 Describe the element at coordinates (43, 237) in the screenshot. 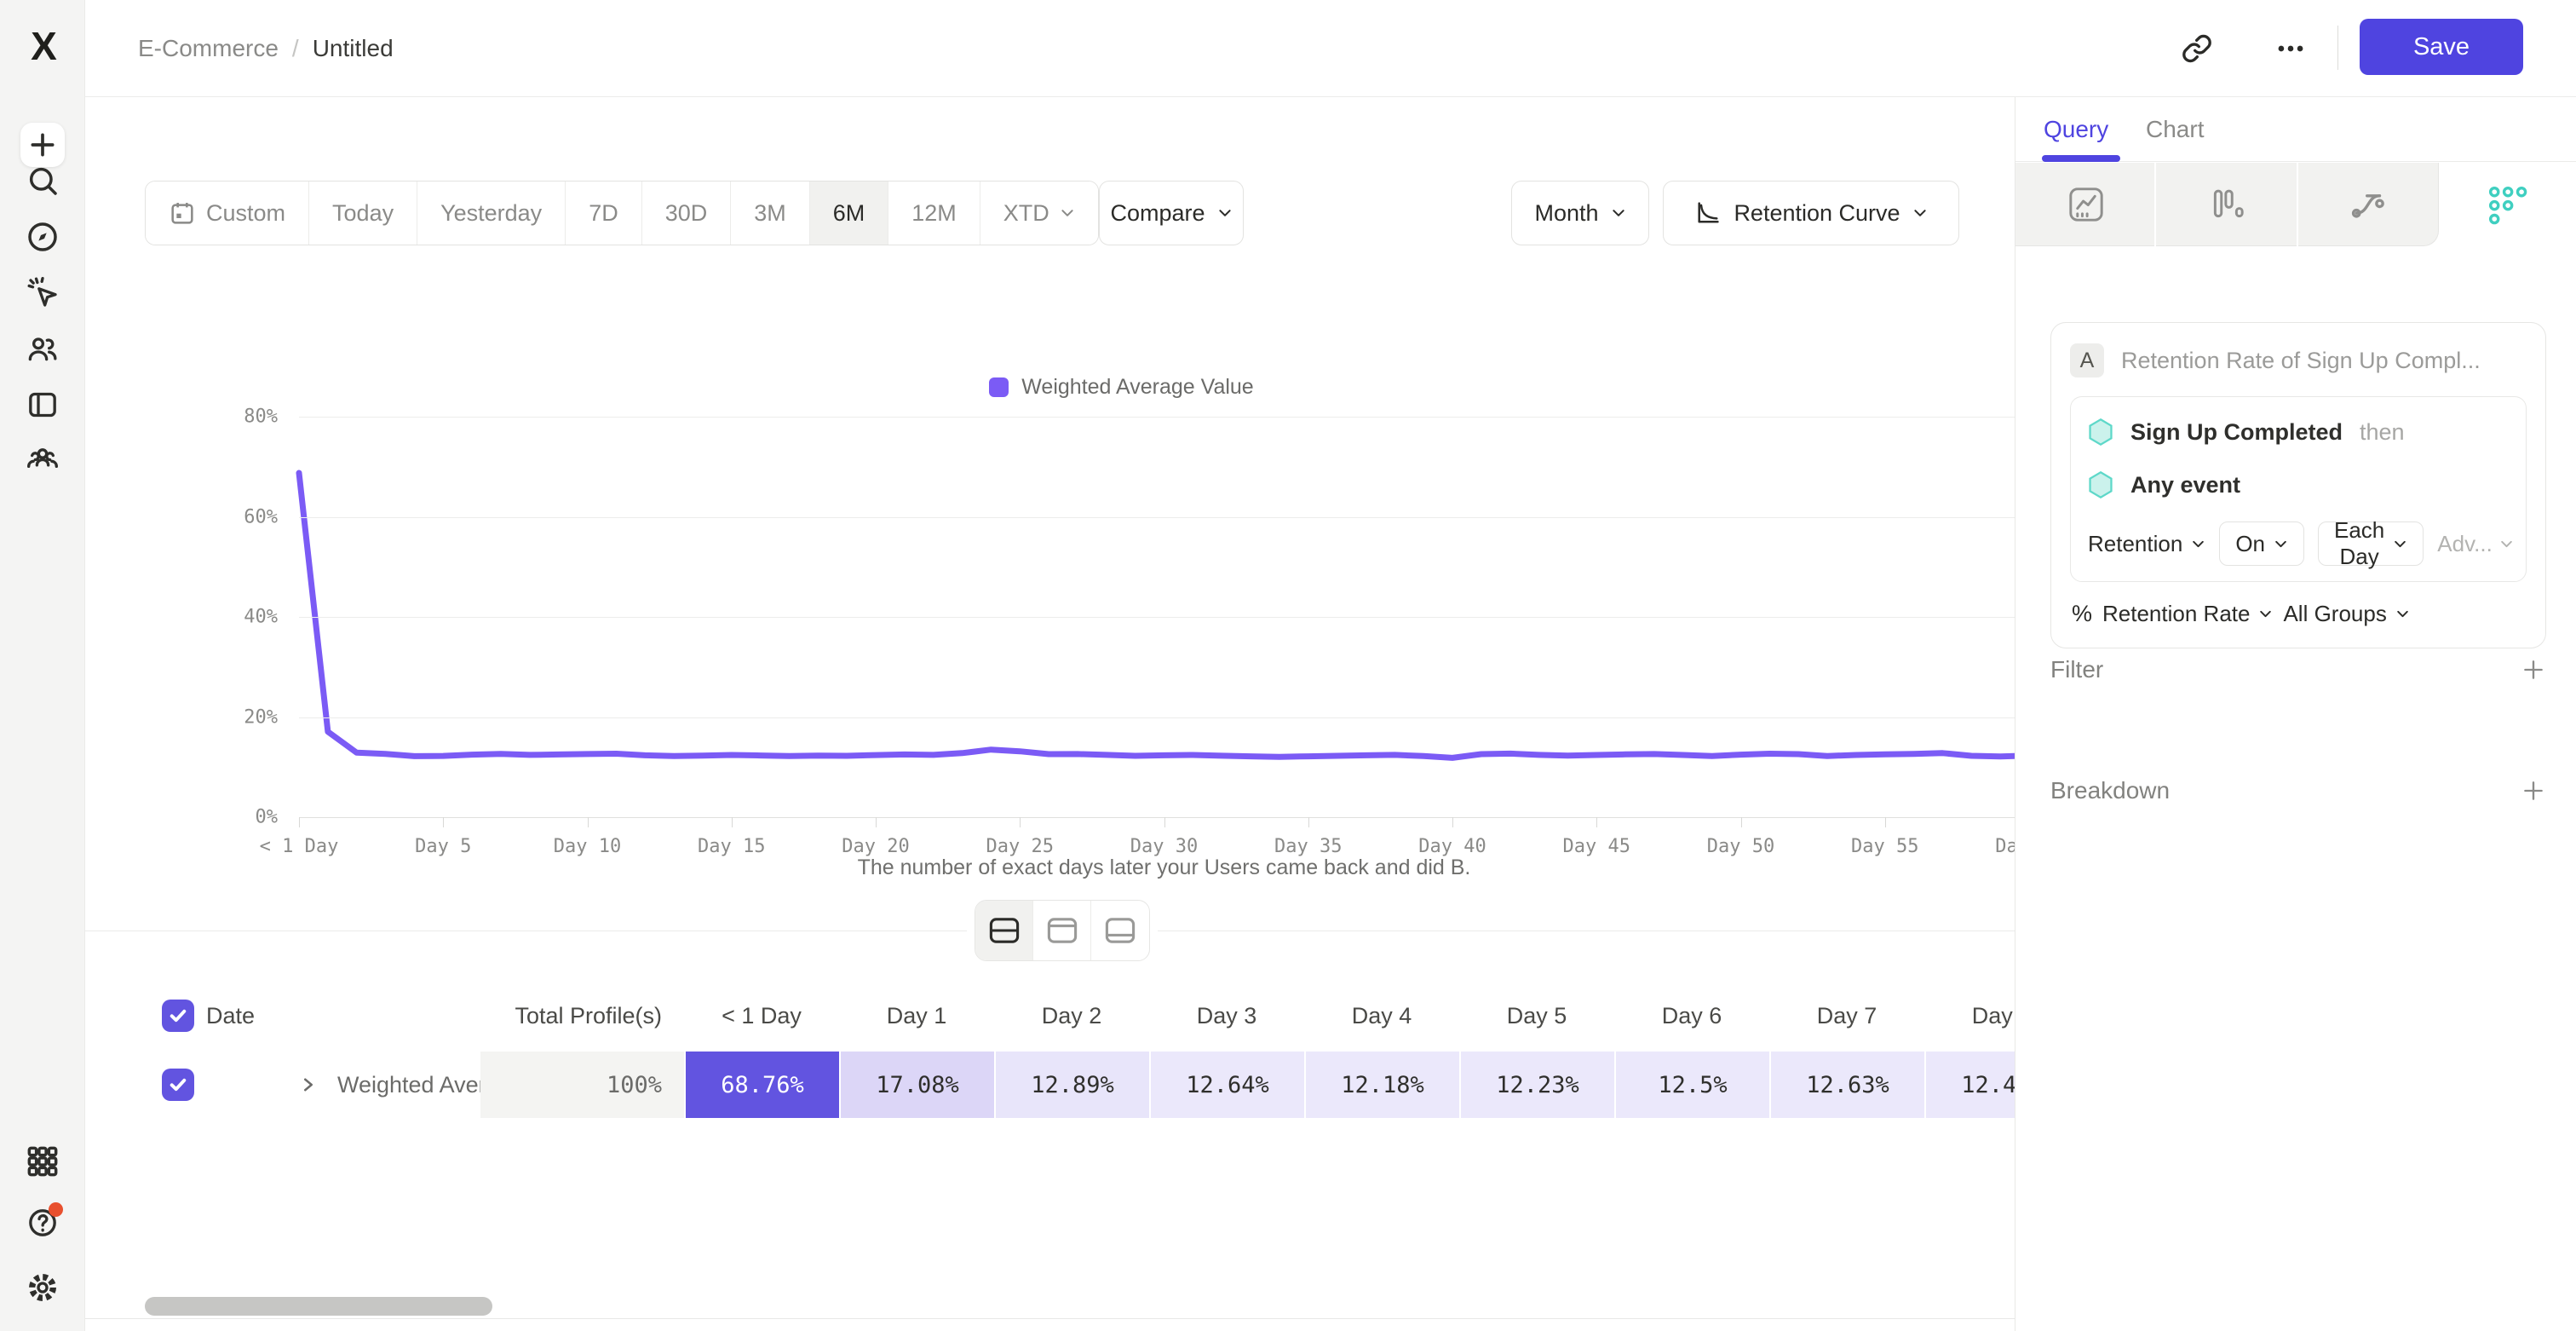

I see `discover-button` at that location.